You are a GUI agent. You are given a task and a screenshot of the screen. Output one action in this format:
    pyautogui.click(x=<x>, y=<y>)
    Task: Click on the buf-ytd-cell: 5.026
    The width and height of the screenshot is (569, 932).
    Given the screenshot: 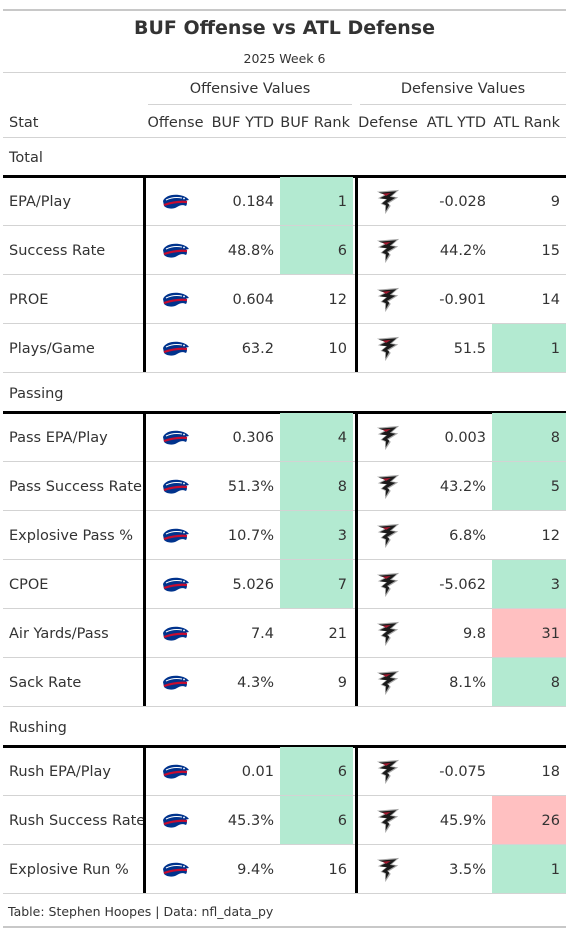 What is the action you would take?
    pyautogui.click(x=253, y=584)
    